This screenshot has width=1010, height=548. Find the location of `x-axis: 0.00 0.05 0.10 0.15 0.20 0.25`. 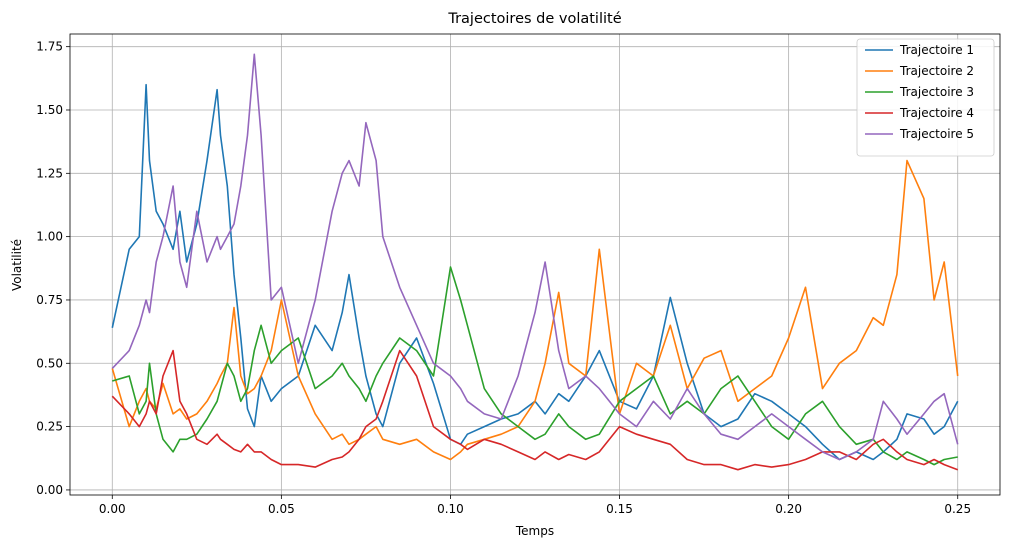

x-axis: 0.00 0.05 0.10 0.15 0.20 0.25 is located at coordinates (535, 505).